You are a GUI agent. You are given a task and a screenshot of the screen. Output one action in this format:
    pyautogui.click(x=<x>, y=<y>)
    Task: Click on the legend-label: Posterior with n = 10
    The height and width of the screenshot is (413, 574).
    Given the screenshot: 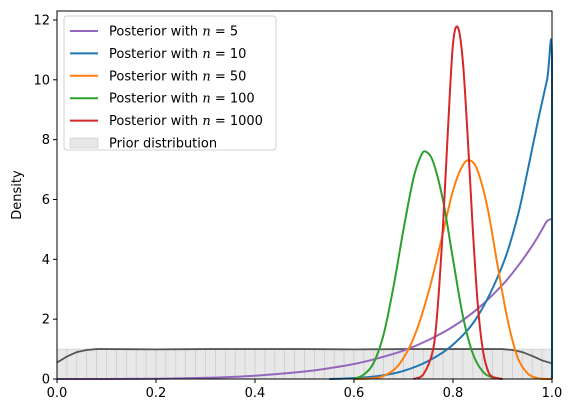 What is the action you would take?
    pyautogui.click(x=177, y=54)
    